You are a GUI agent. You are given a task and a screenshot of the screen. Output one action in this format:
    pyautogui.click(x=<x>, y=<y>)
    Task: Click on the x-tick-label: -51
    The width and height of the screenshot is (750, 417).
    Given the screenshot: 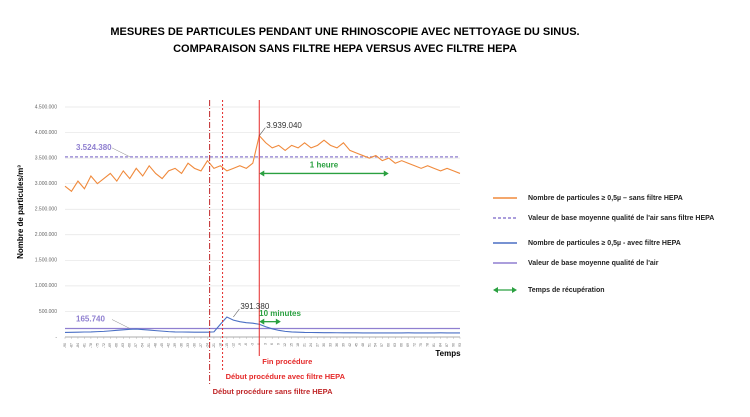 What is the action you would take?
    pyautogui.click(x=149, y=345)
    